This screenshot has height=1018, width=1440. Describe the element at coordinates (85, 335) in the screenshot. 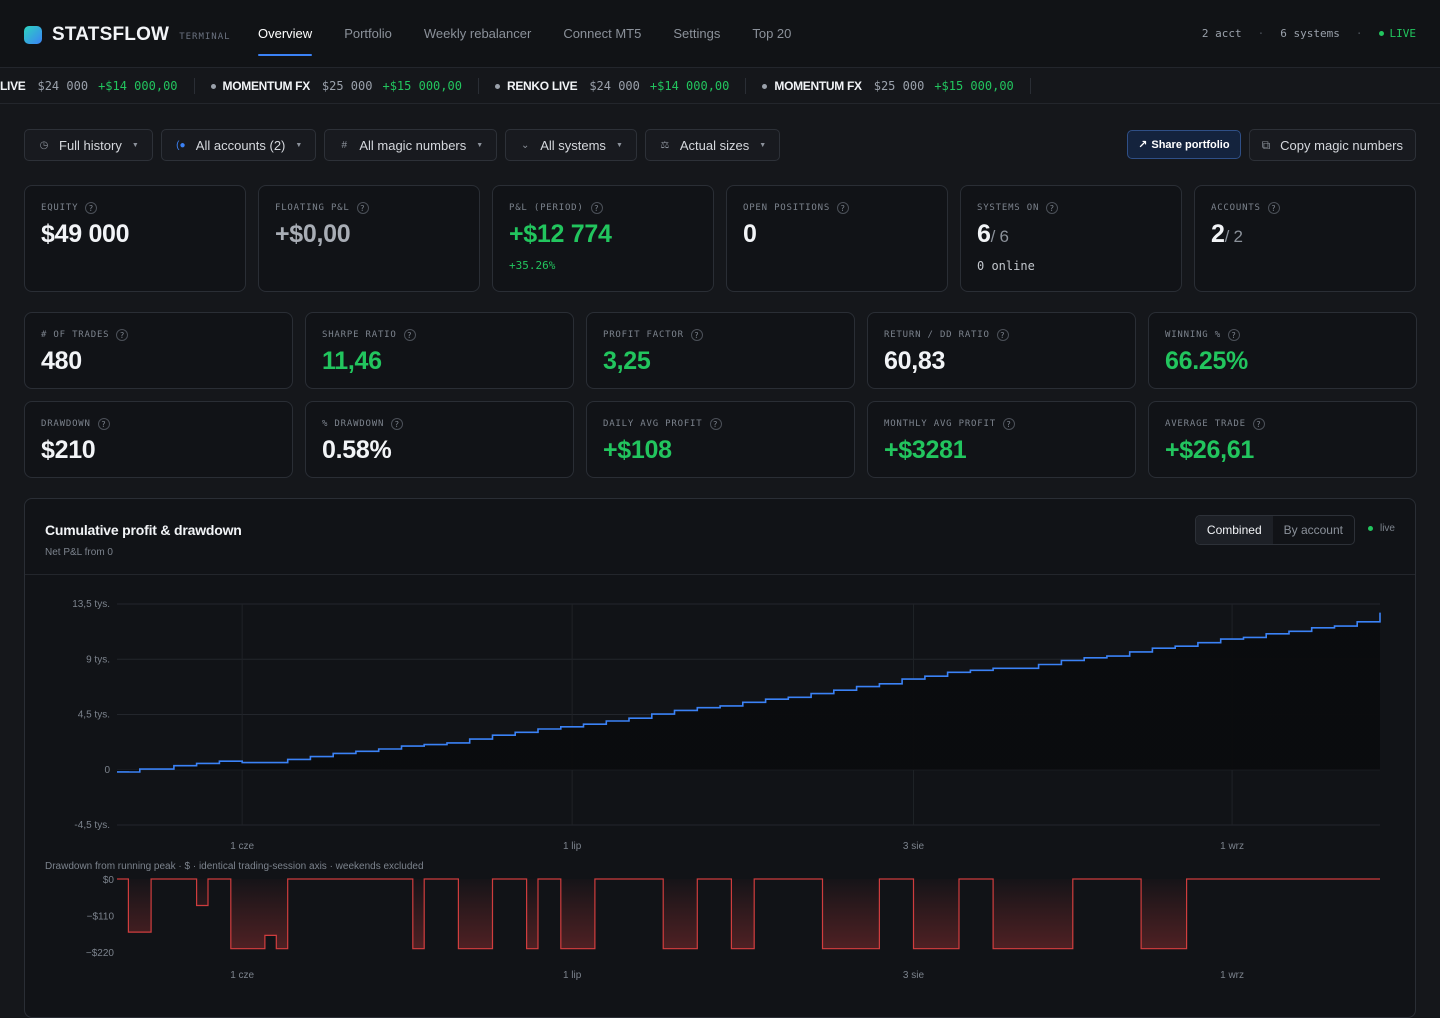

I see `stat-label: # of trades?` at that location.